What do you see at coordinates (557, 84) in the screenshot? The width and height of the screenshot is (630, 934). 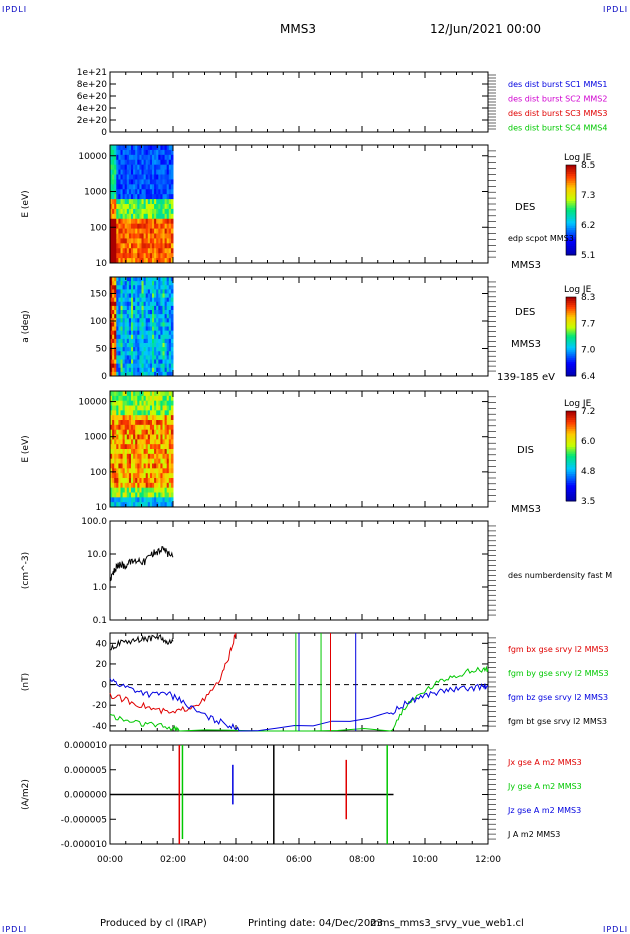 I see `legend-entry: des dist burst SC1 MMS1` at bounding box center [557, 84].